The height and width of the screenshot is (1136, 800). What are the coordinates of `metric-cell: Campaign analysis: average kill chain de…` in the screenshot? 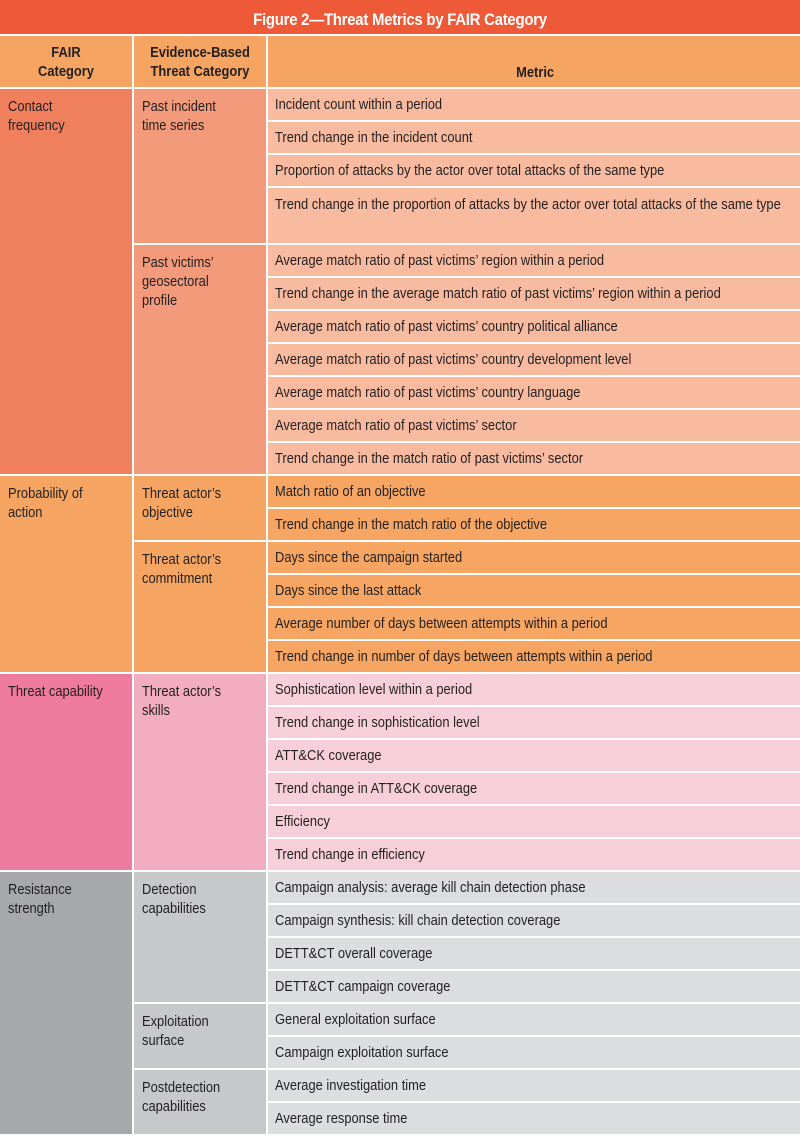 It's located at (534, 888).